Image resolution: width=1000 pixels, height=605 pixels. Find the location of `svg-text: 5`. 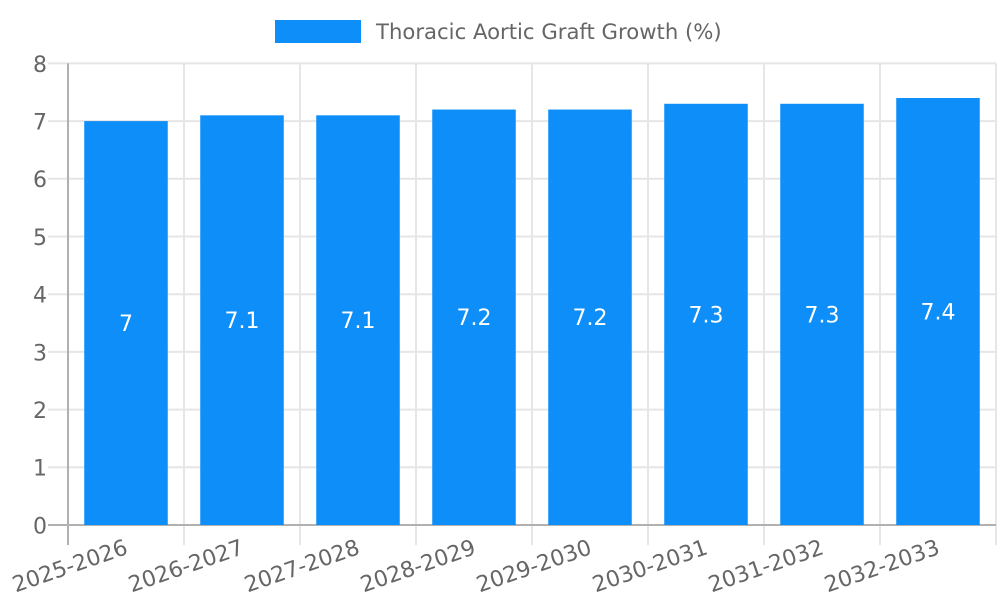

svg-text: 5 is located at coordinates (40, 238).